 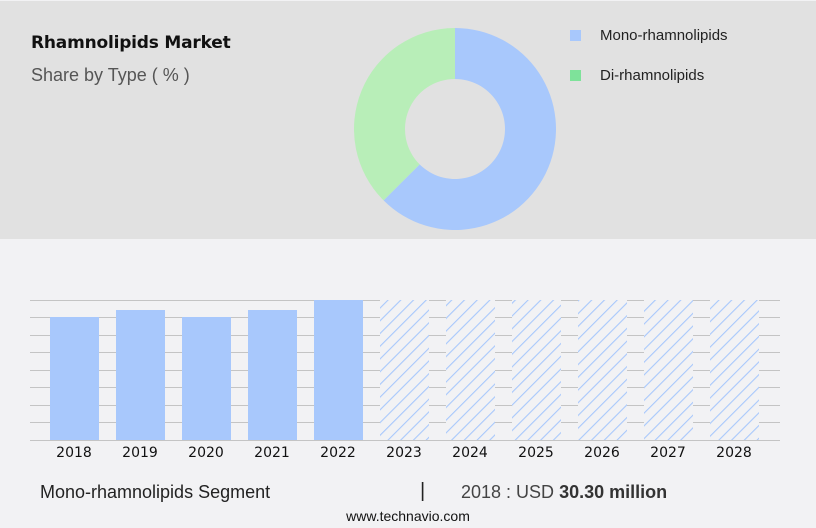 I want to click on bar-2028, so click(x=734, y=370).